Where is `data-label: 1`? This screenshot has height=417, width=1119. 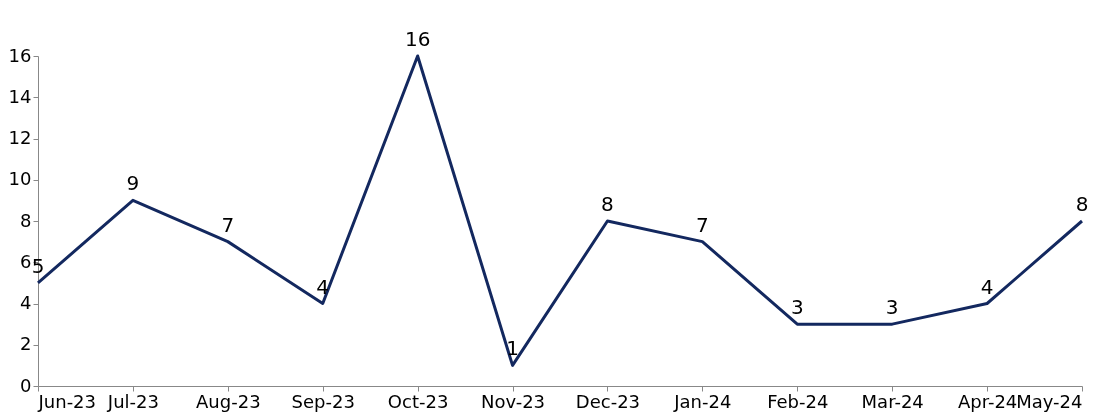 data-label: 1 is located at coordinates (512, 348).